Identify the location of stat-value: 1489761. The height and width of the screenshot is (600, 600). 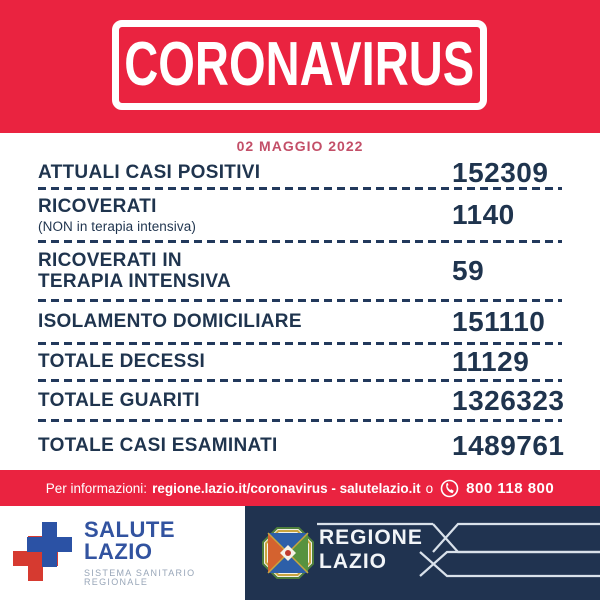
(508, 445).